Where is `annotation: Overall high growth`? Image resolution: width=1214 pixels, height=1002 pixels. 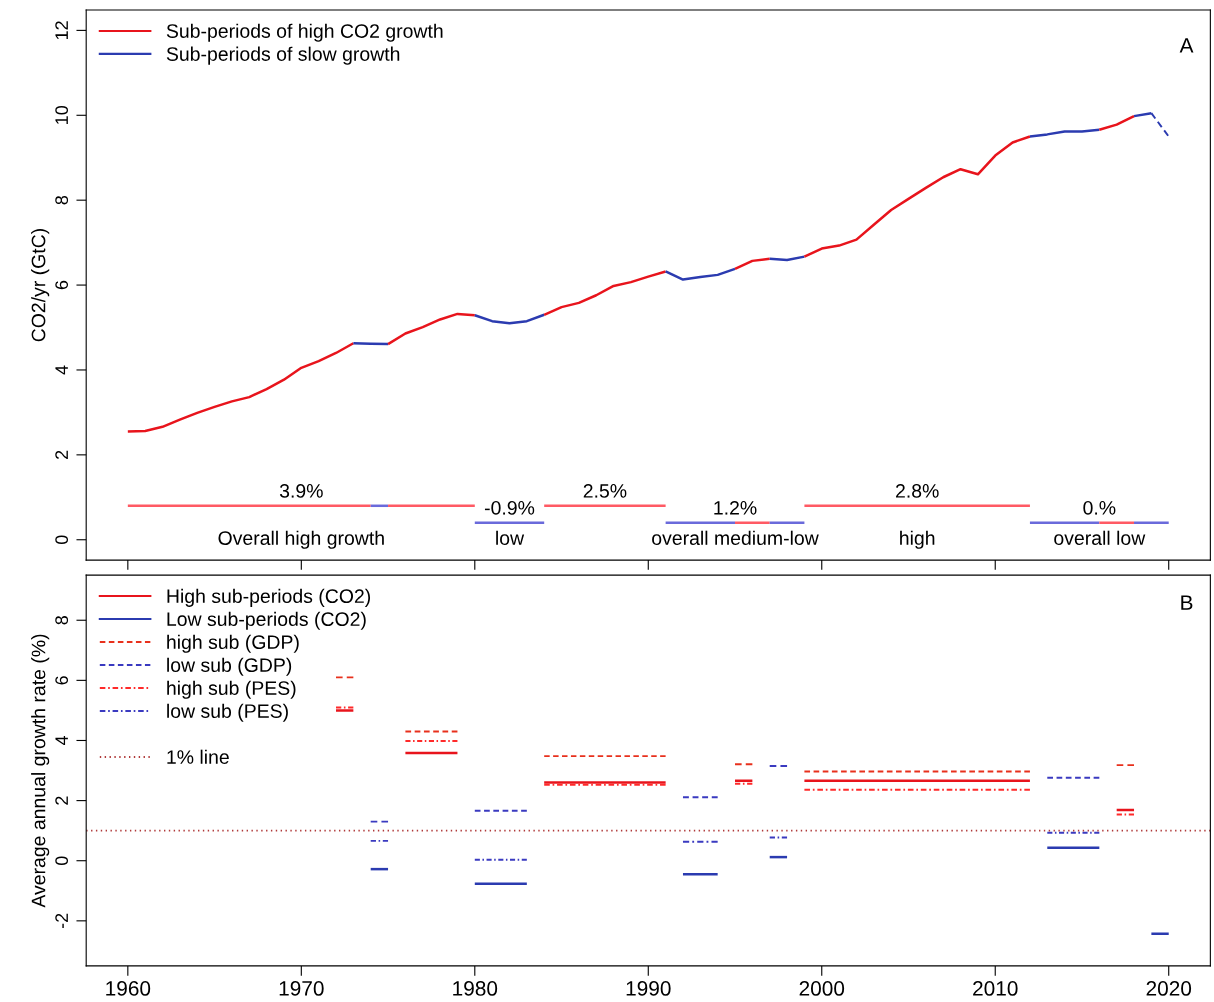
annotation: Overall high growth is located at coordinates (301, 539).